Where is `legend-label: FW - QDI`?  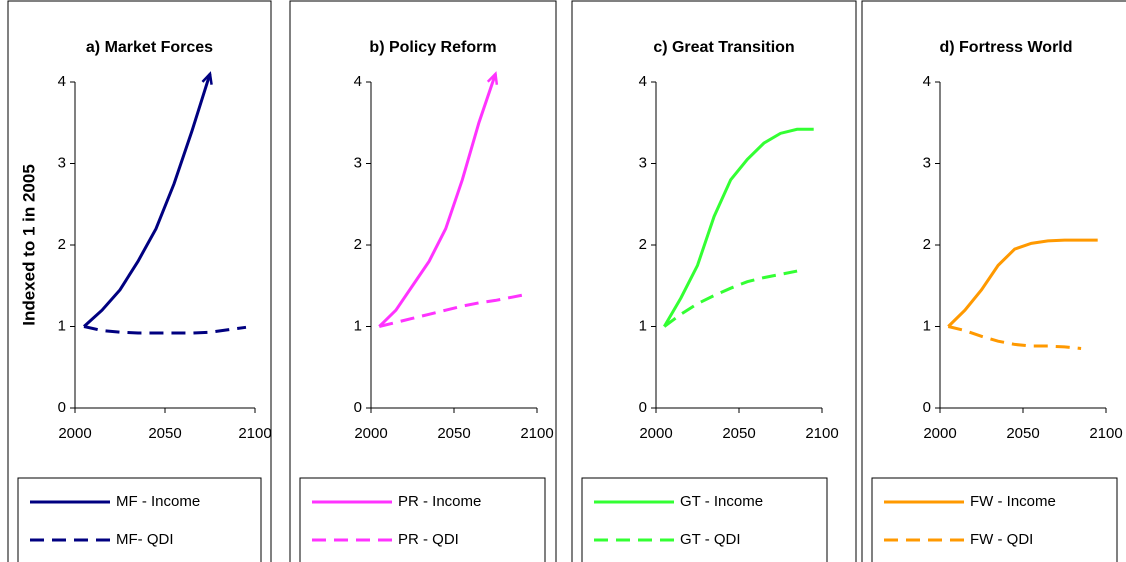 legend-label: FW - QDI is located at coordinates (1001, 539).